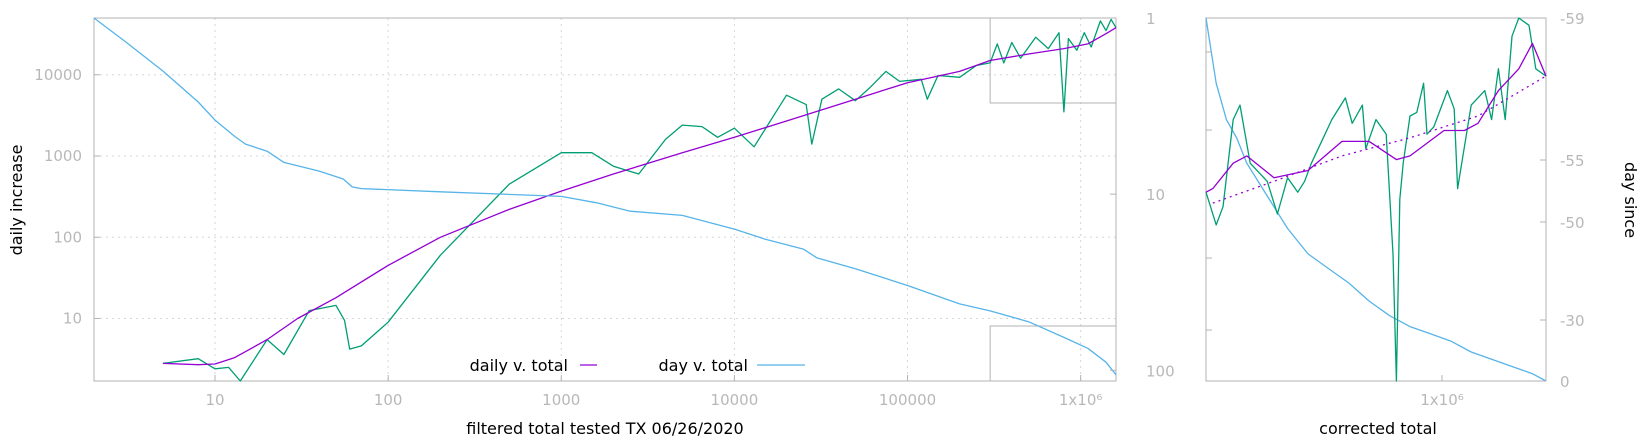 Image resolution: width=1640 pixels, height=444 pixels. What do you see at coordinates (704, 365) in the screenshot?
I see `legend-label-day: day v. total` at bounding box center [704, 365].